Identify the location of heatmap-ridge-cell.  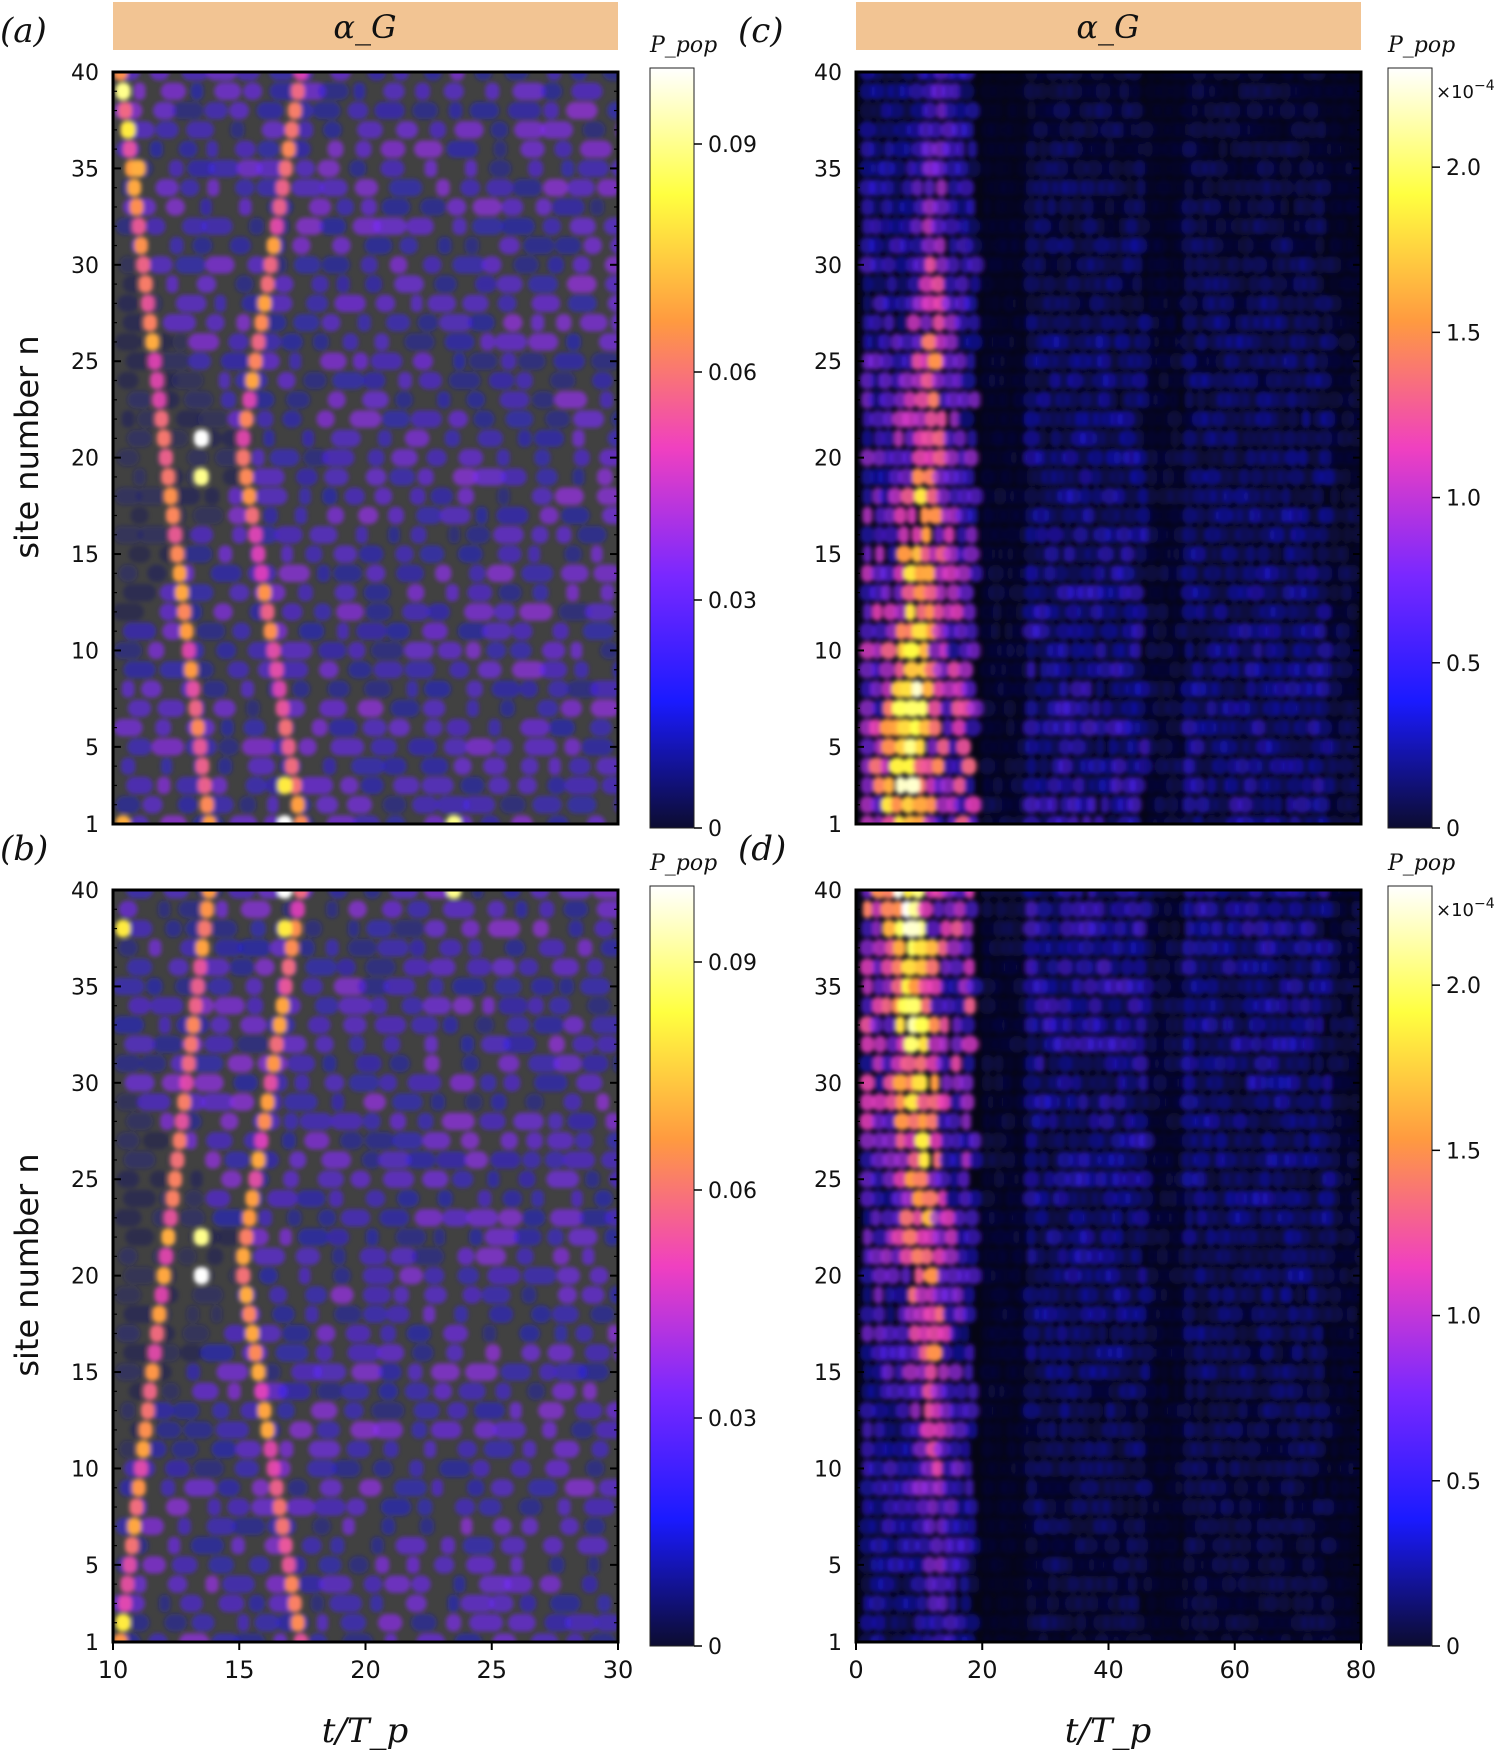
(258, 1160).